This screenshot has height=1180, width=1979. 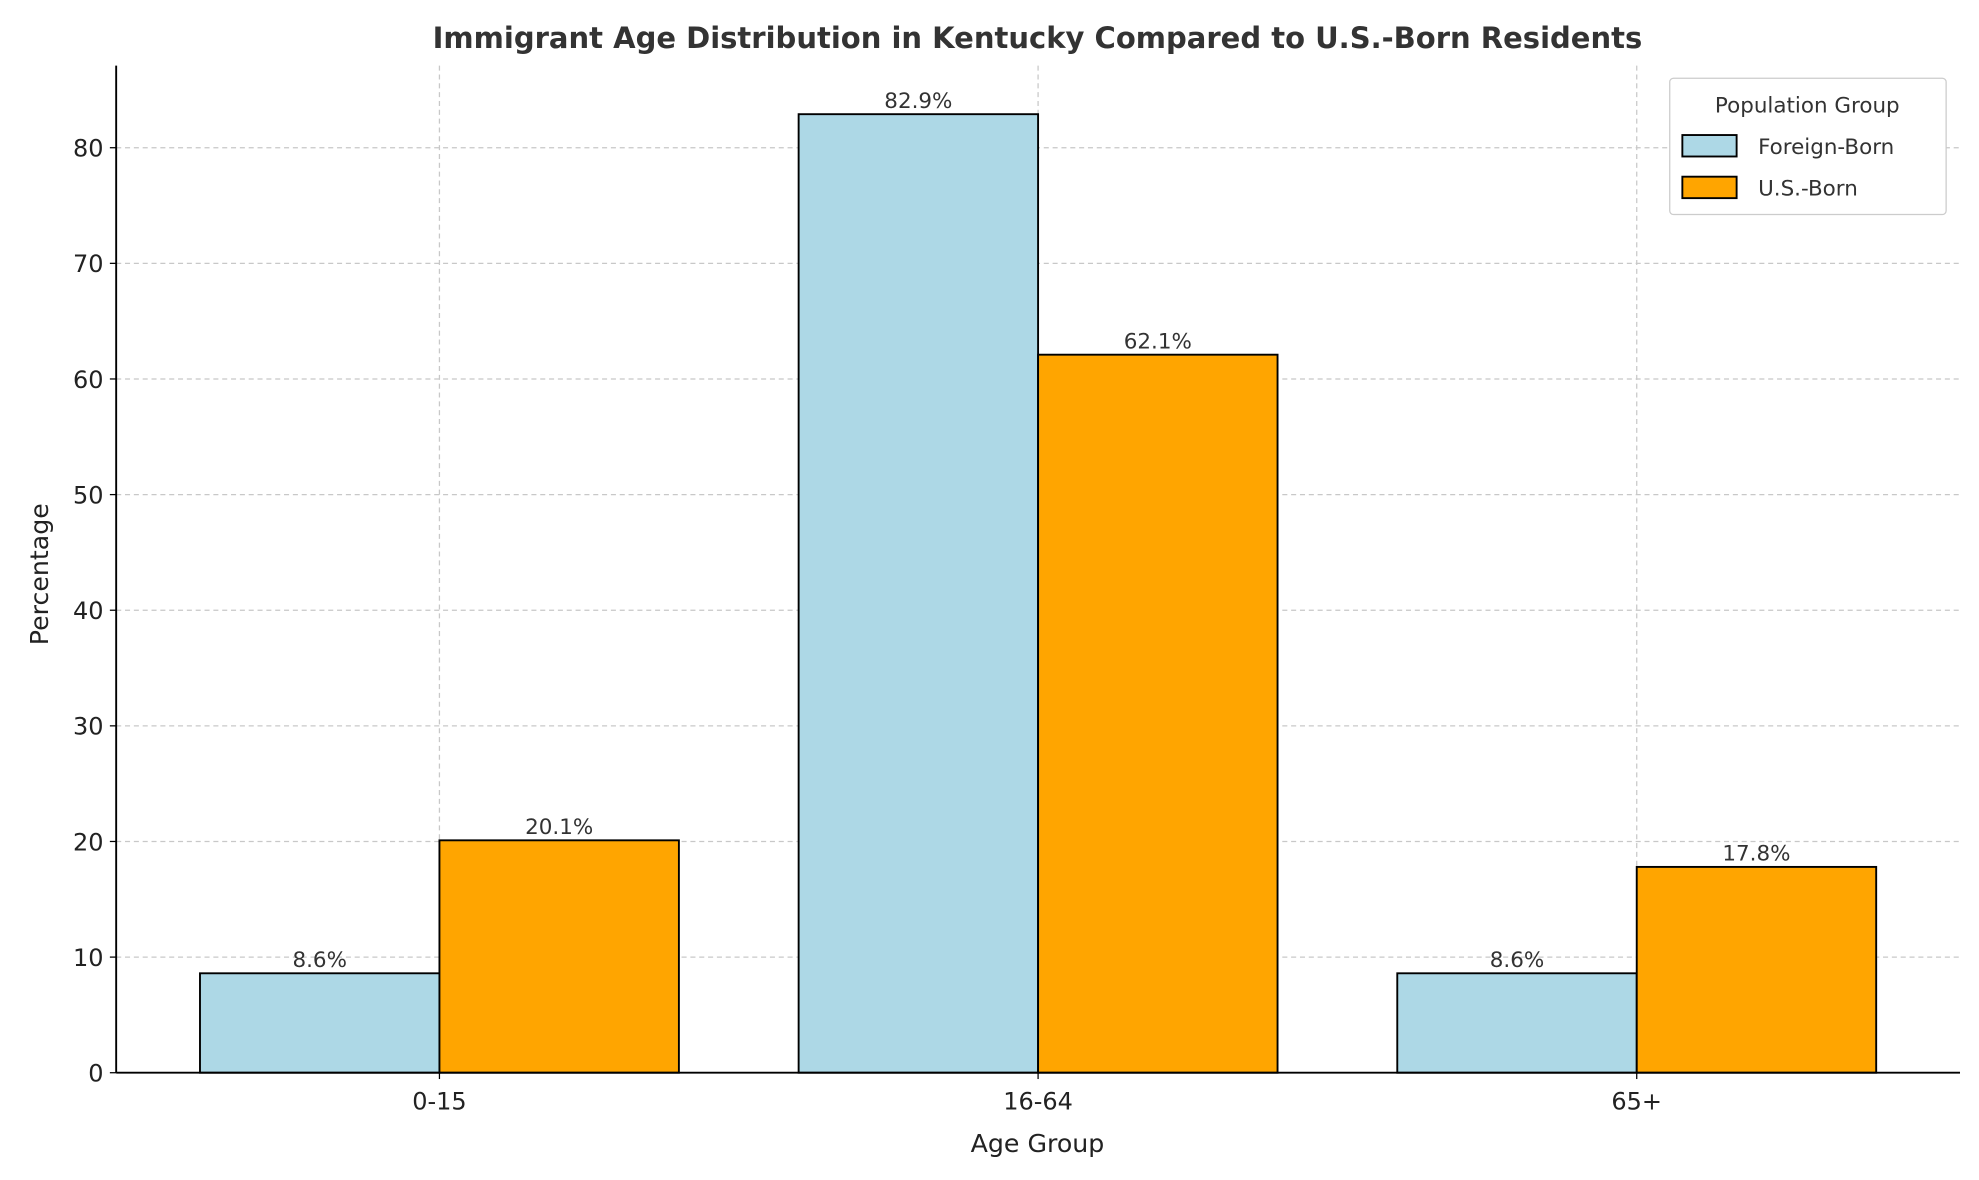 I want to click on y-tick-label: 30, so click(x=88, y=727).